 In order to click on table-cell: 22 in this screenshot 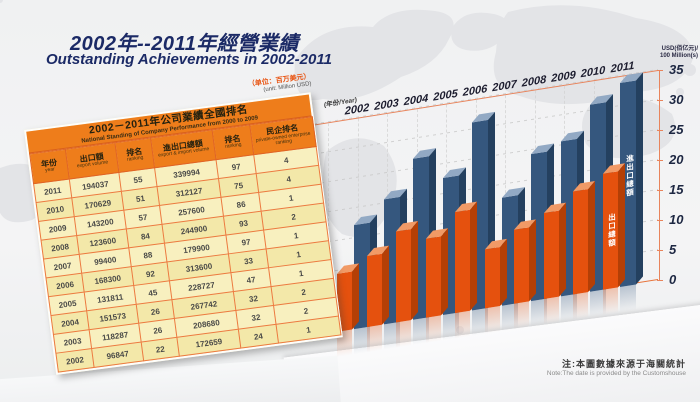, I will do `click(160, 349)`.